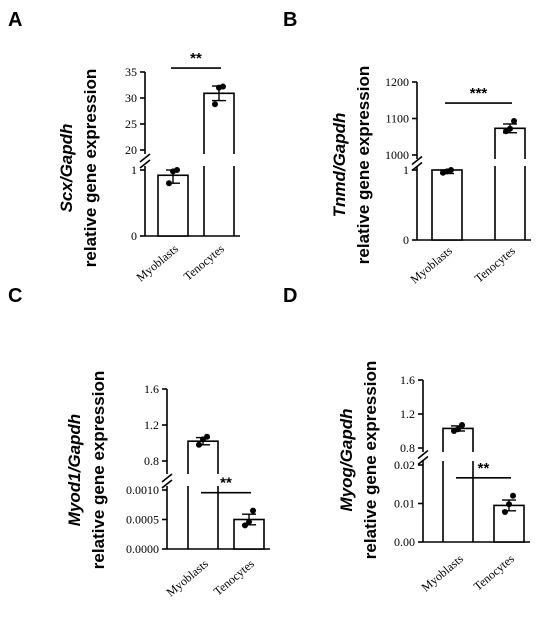 The height and width of the screenshot is (627, 550). I want to click on y-axis-label: Myod1/Gapdh relative gene expression, so click(86, 470).